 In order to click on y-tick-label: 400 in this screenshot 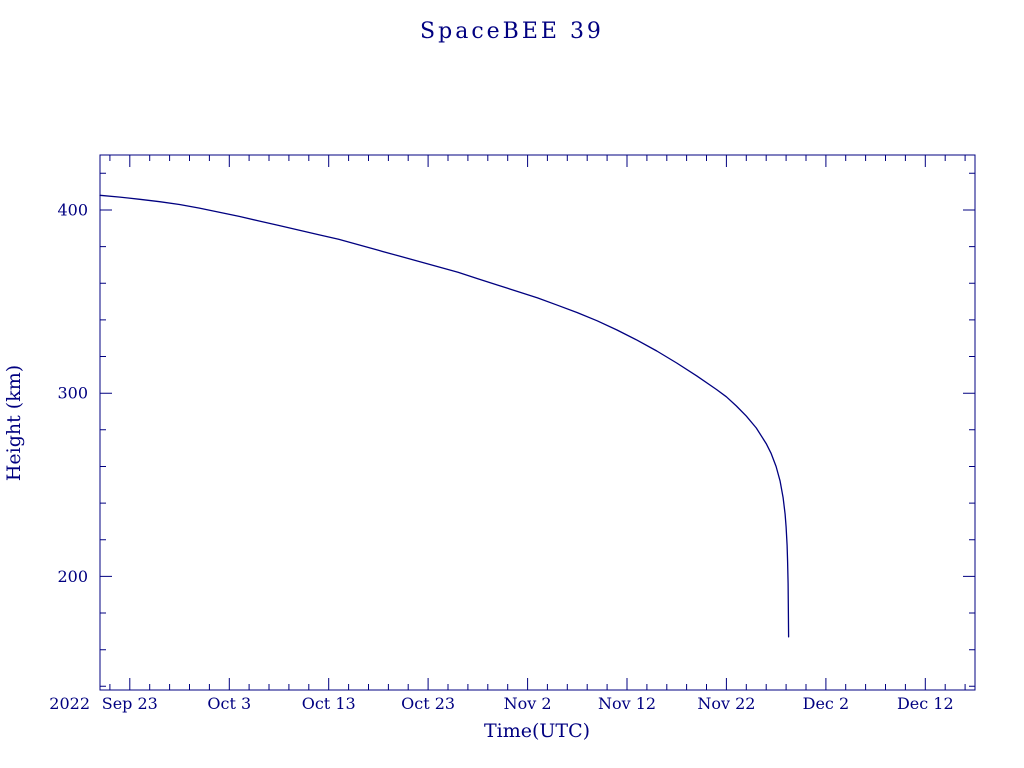, I will do `click(72, 210)`.